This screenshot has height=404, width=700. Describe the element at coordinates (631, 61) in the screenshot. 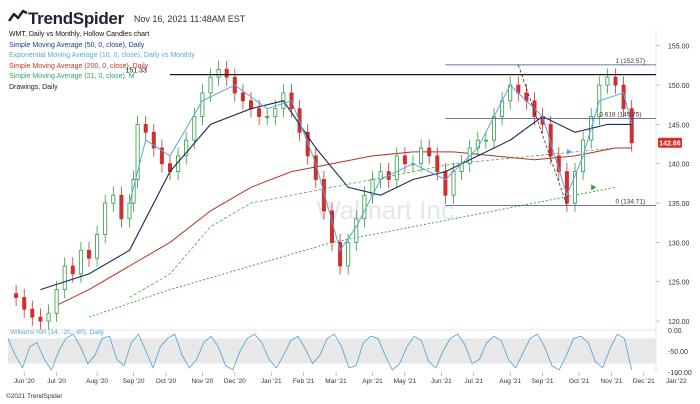

I see `fib-label: 1 (152.57)` at that location.